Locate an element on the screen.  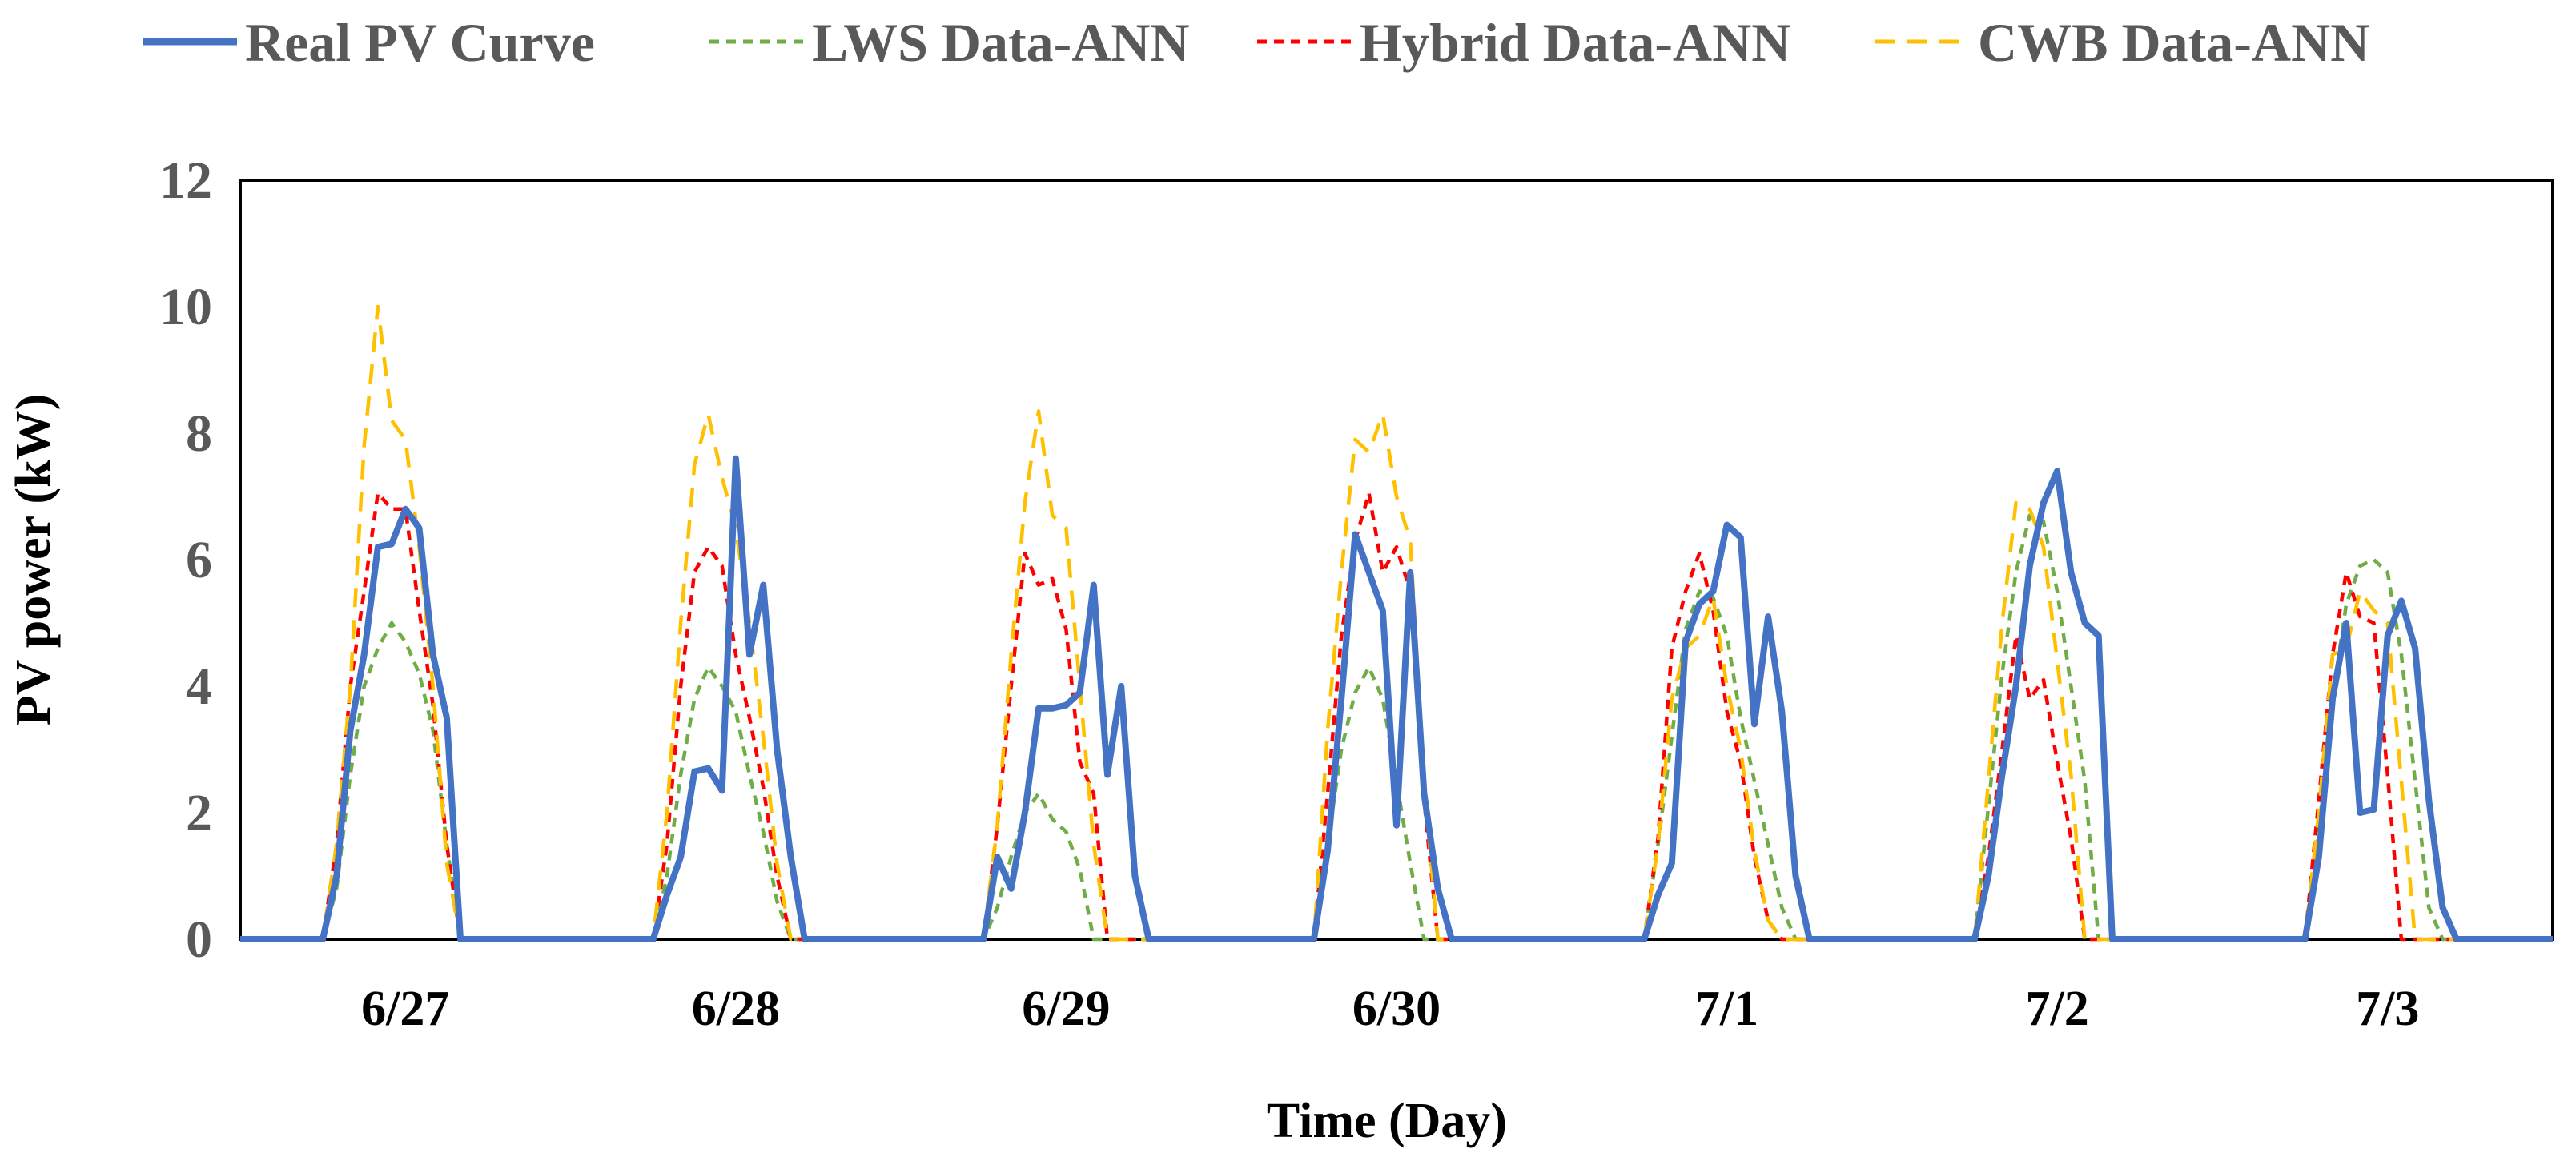
x-tick-label: 6/29 is located at coordinates (1066, 1009).